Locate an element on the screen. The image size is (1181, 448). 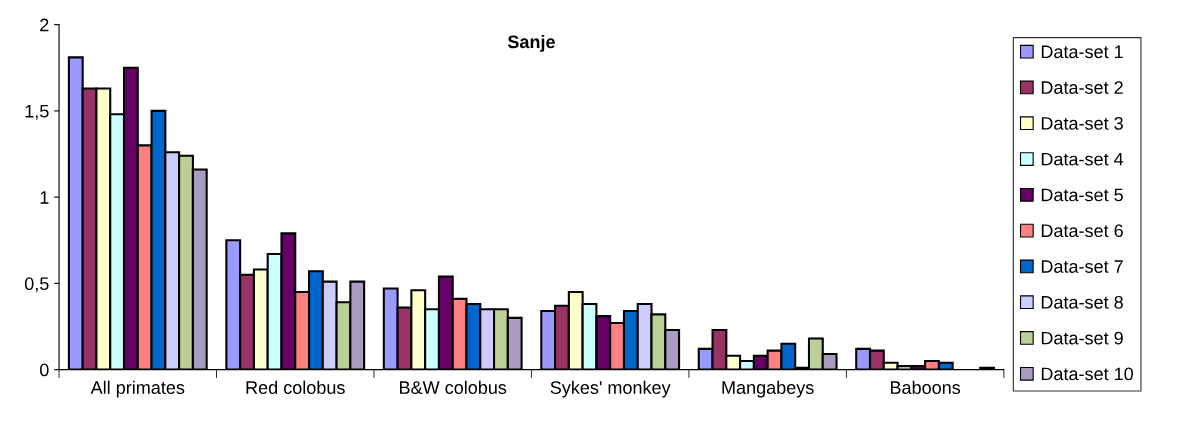
y-tick-label: 0,5 is located at coordinates (36, 285).